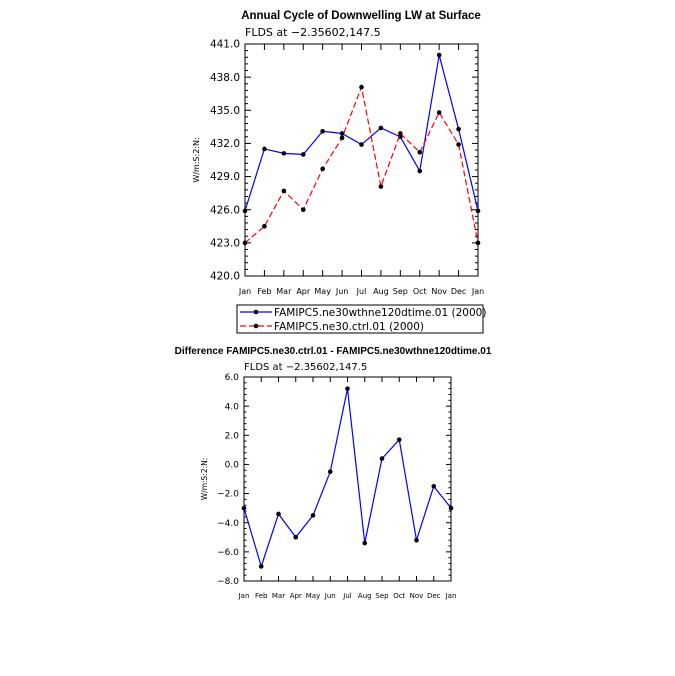 Image resolution: width=675 pixels, height=676 pixels. Describe the element at coordinates (232, 407) in the screenshot. I see `ytick-label: 4.0` at that location.